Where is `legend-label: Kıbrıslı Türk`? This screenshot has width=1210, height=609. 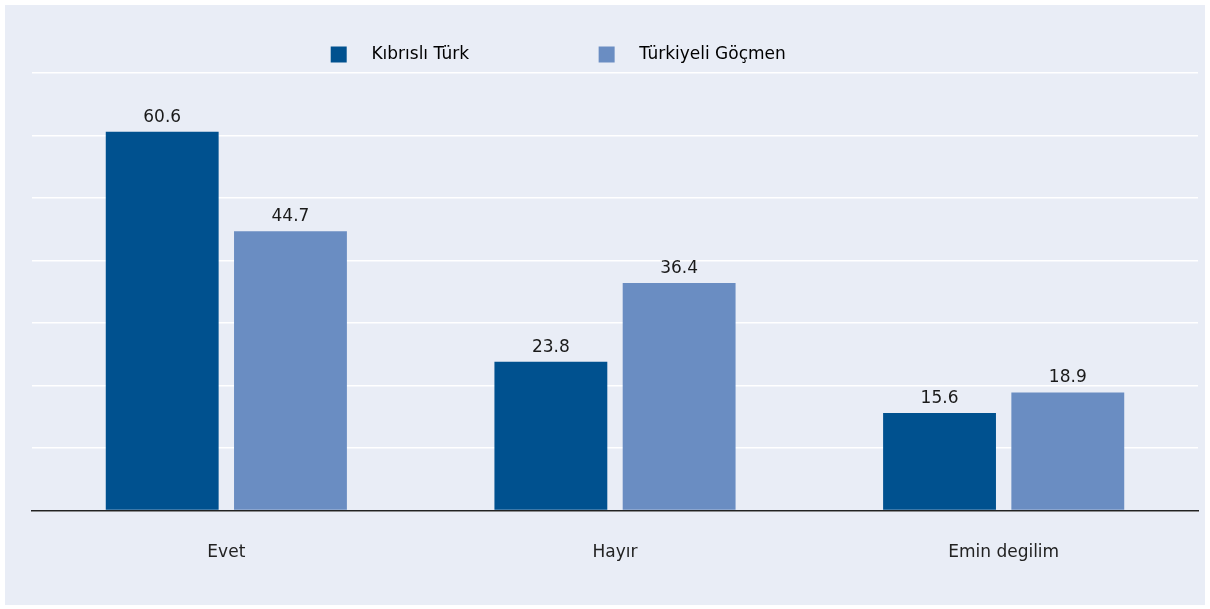
legend-label: Kıbrıslı Türk is located at coordinates (469, 52).